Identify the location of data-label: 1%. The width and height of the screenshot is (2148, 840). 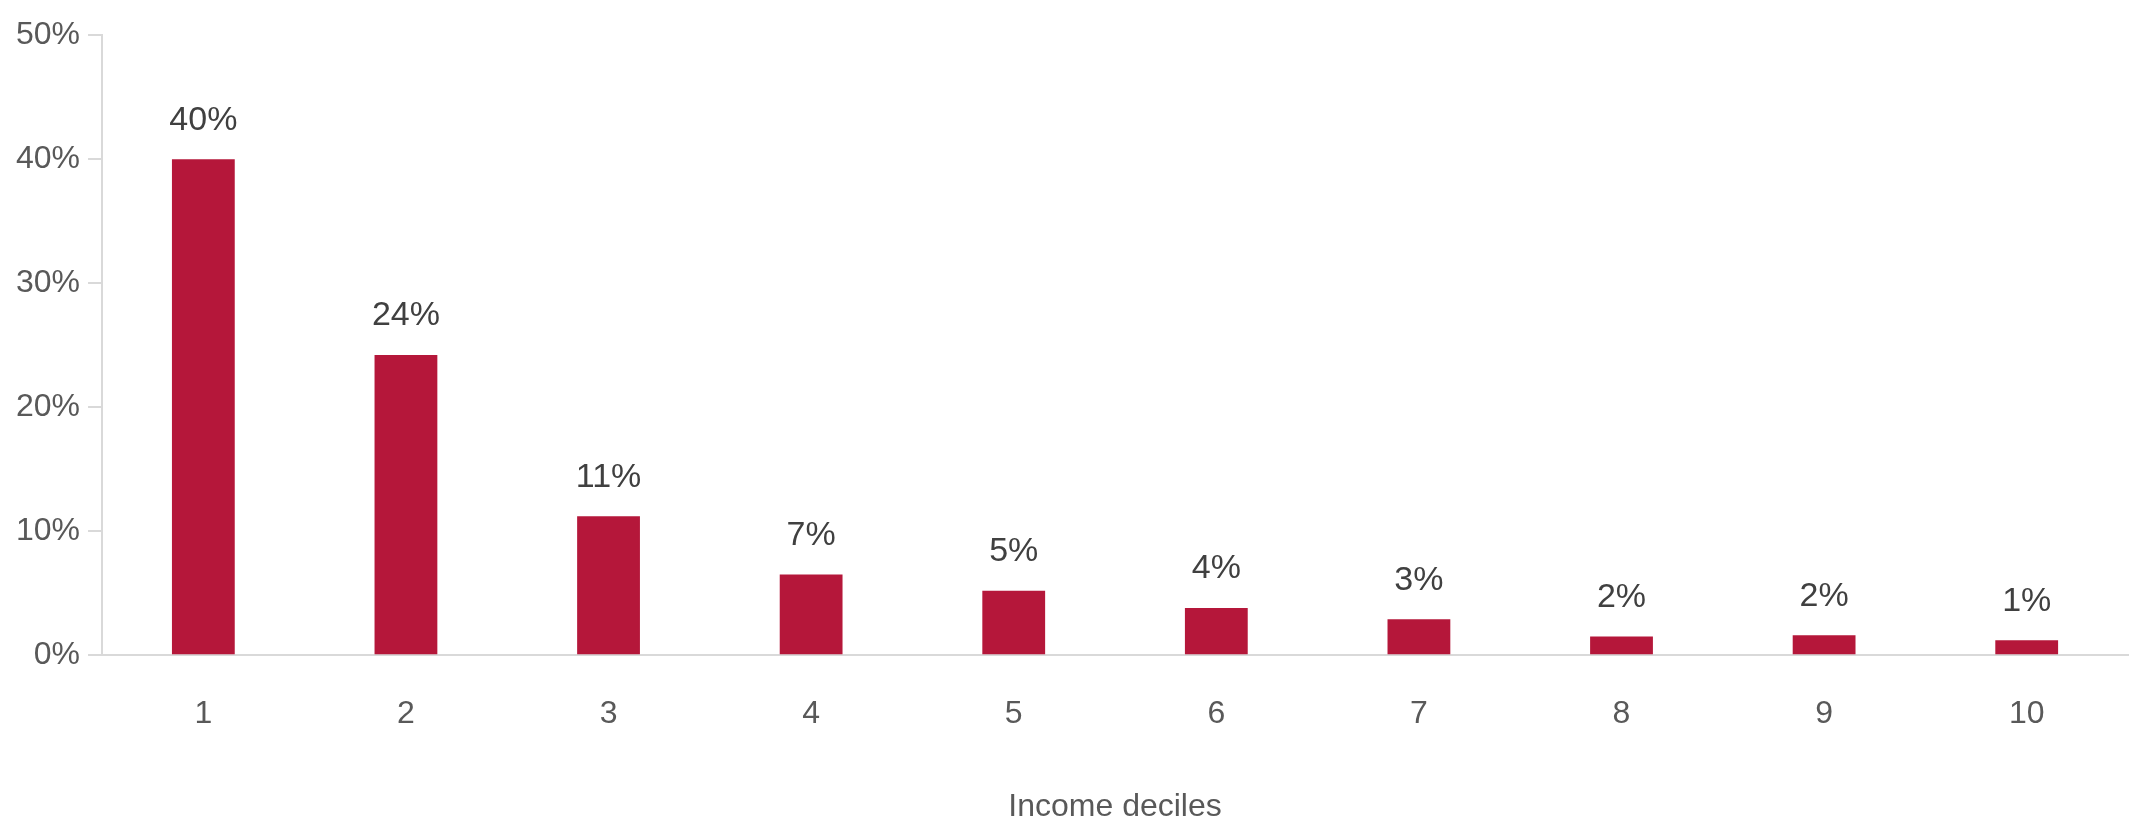
(2027, 598).